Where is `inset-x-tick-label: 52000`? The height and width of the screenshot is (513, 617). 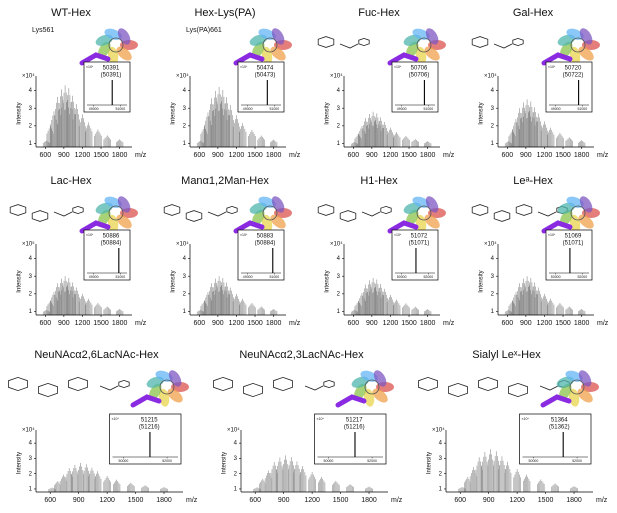 inset-x-tick-label: 52000 is located at coordinates (582, 277).